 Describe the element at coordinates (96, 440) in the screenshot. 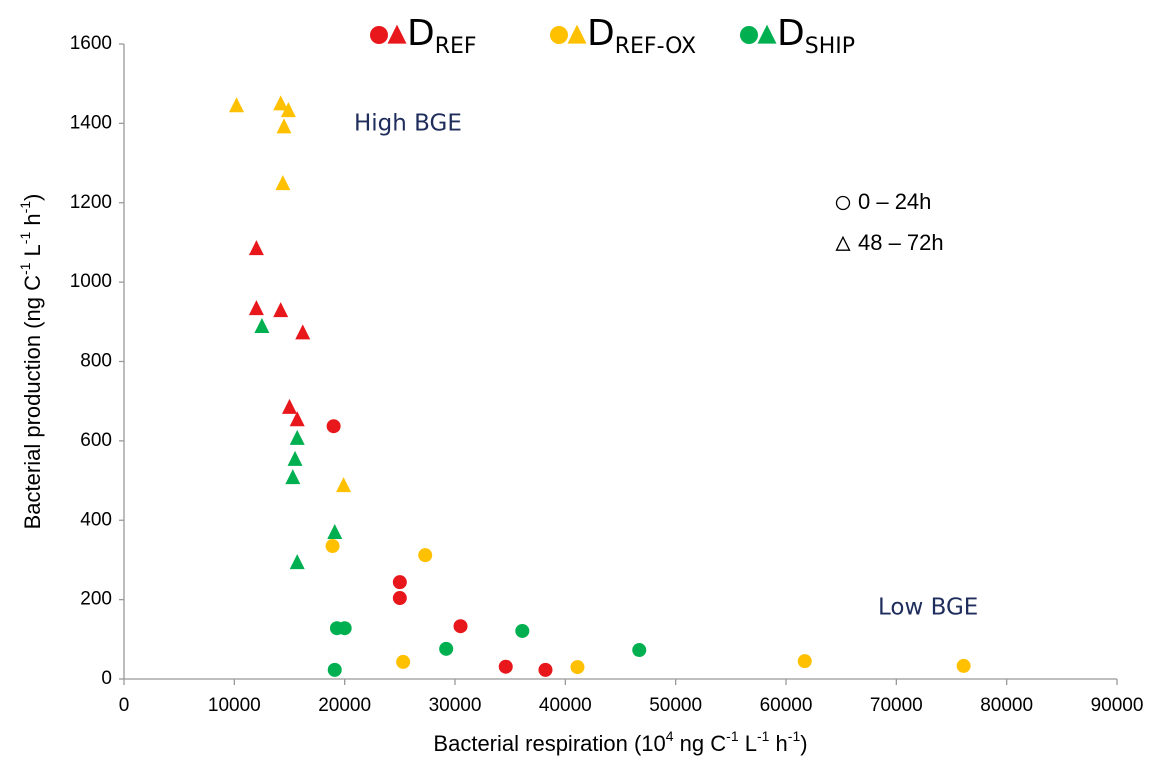

I see `y-tick-label: 600` at that location.